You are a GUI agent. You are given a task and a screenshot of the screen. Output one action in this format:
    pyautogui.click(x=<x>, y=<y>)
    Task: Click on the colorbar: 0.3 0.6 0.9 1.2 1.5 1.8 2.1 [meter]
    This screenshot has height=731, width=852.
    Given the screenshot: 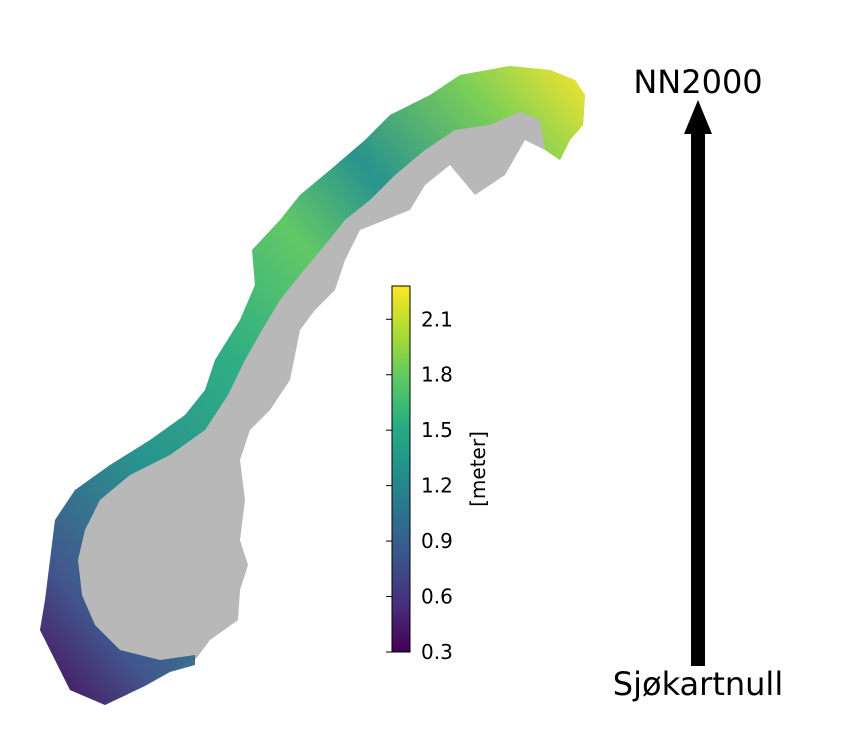 What is the action you would take?
    pyautogui.click(x=438, y=474)
    